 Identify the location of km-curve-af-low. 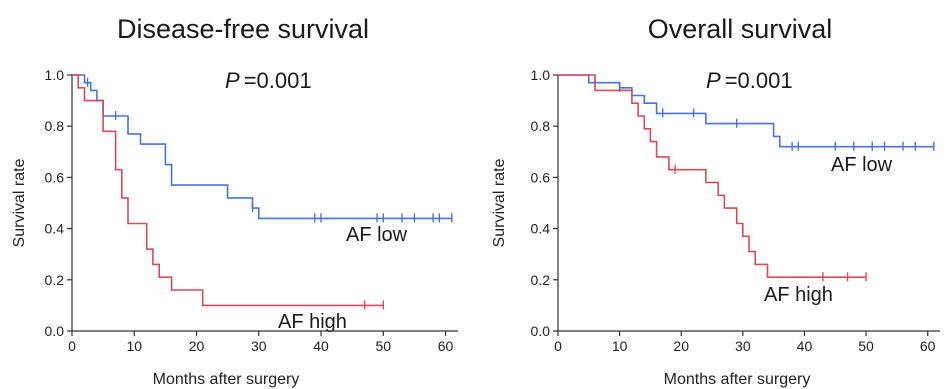
(746, 111).